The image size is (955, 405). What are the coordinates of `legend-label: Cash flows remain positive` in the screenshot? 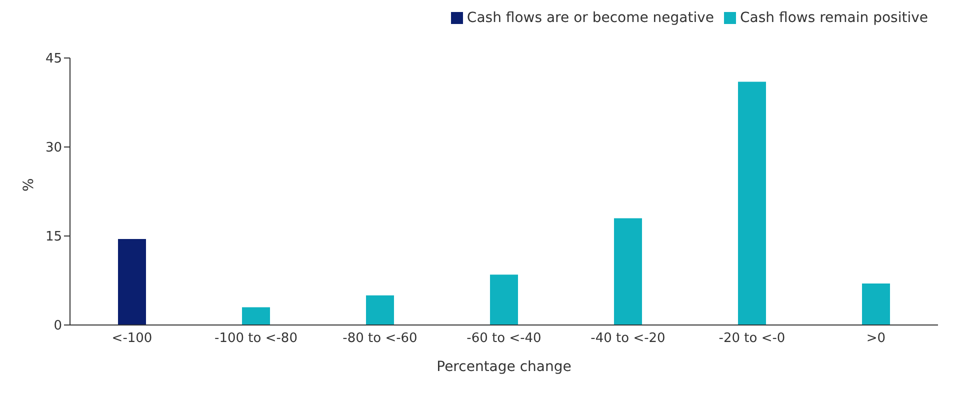 It's located at (834, 18).